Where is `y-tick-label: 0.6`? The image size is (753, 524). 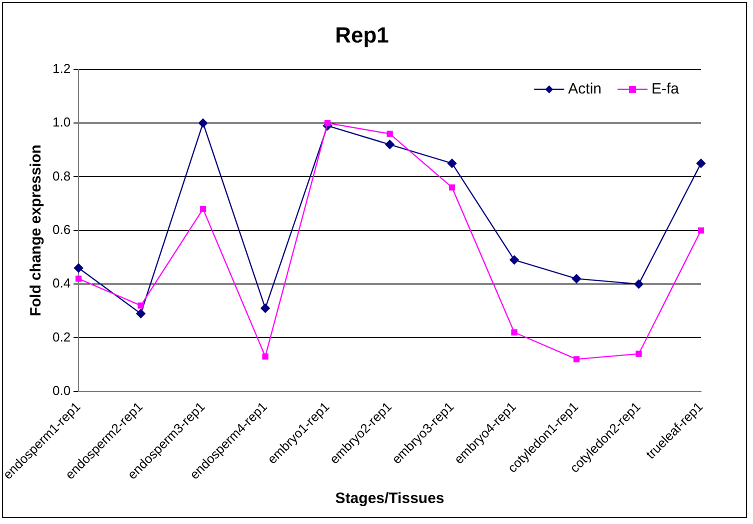 y-tick-label: 0.6 is located at coordinates (61, 229).